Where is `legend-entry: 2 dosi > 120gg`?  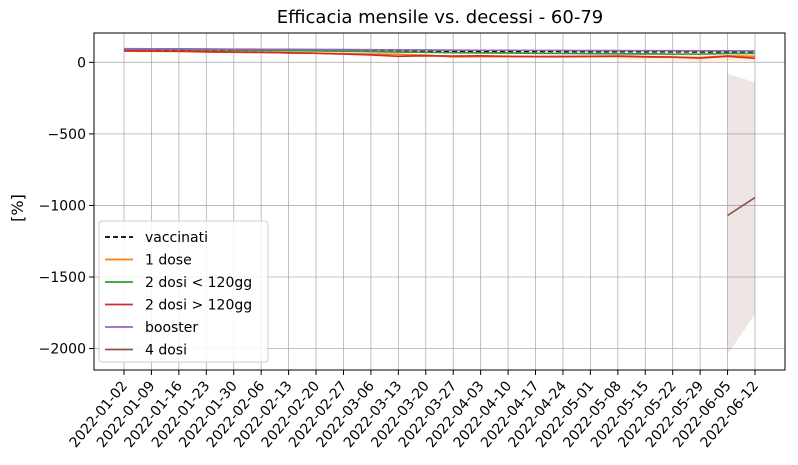 legend-entry: 2 dosi > 120gg is located at coordinates (198, 306).